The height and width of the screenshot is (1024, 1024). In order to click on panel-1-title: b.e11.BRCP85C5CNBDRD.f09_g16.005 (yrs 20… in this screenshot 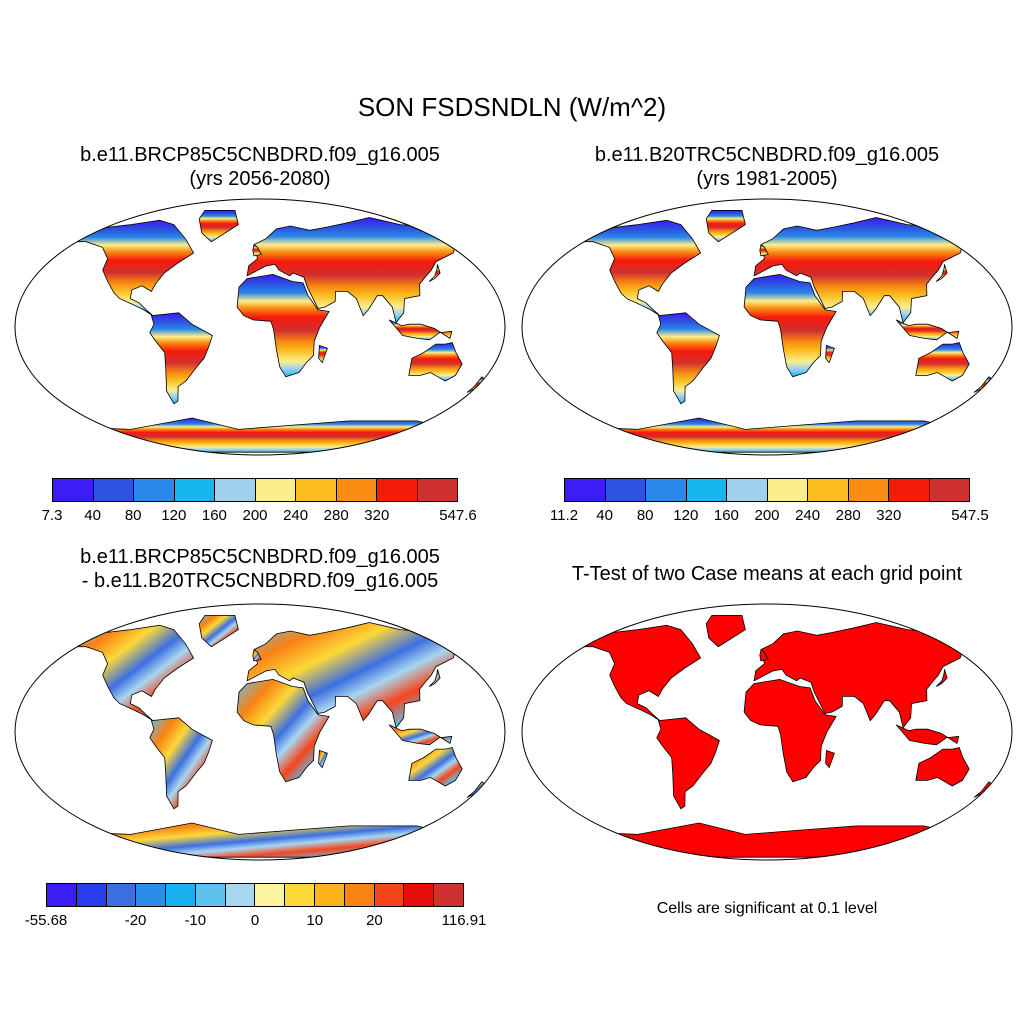, I will do `click(260, 167)`.